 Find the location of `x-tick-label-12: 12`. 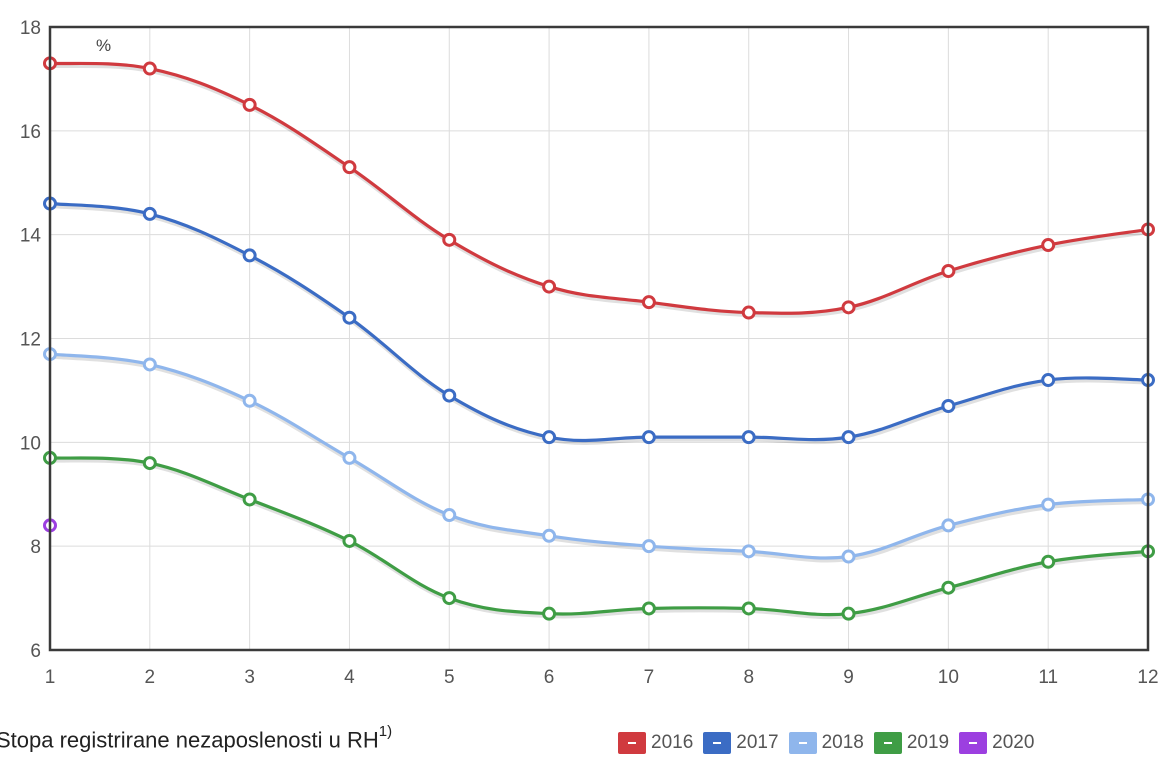

x-tick-label-12: 12 is located at coordinates (1147, 677).